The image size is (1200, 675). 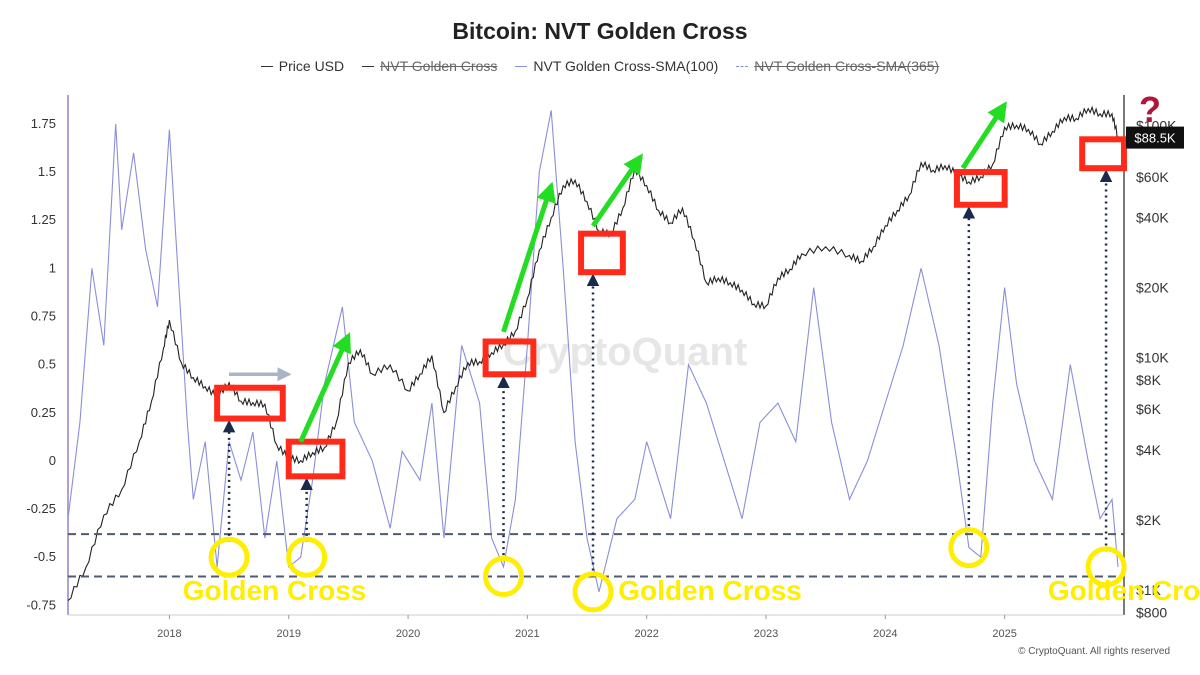 I want to click on legend-item-nvt-golden-cross: NVT Golden Cross, so click(x=429, y=66).